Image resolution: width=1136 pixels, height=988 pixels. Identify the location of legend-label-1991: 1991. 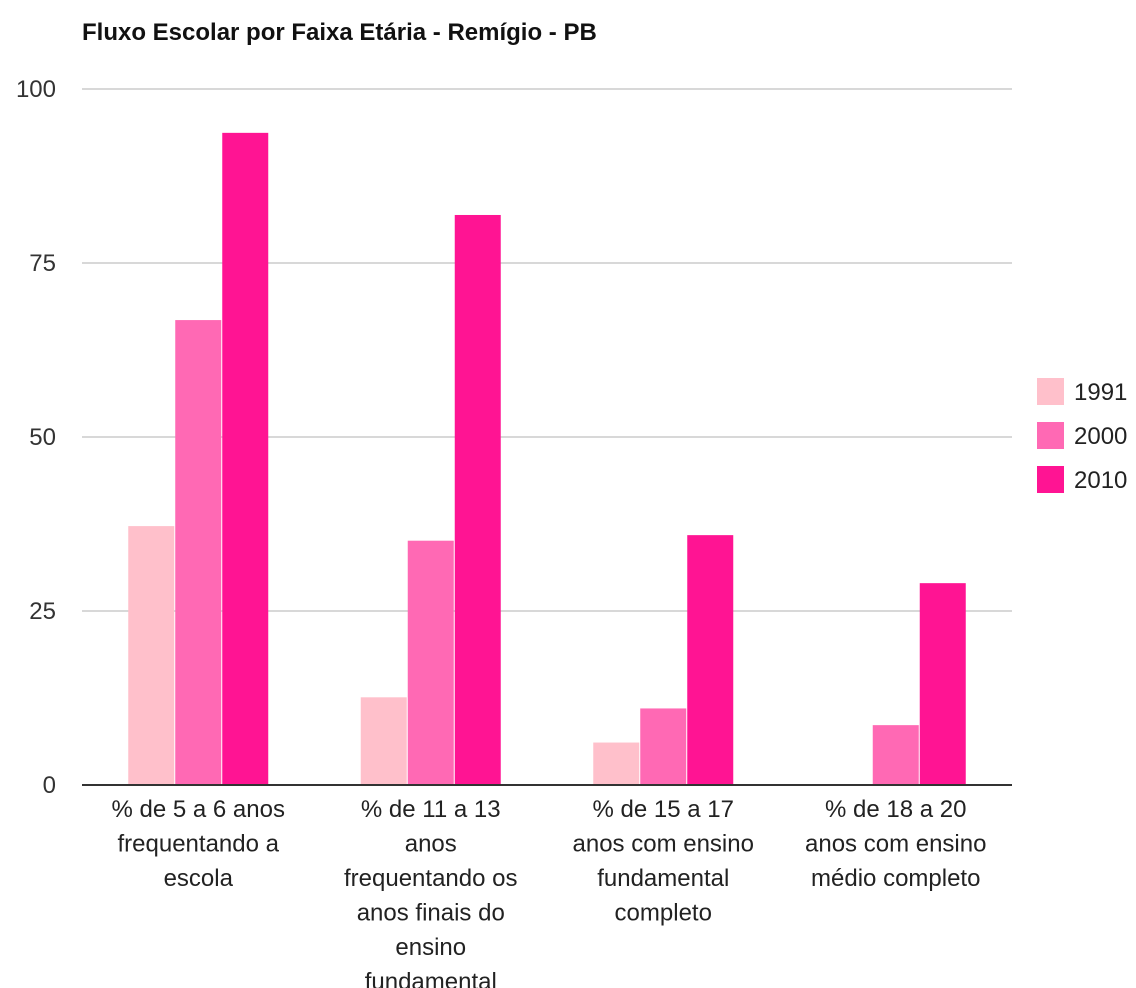
(1100, 392).